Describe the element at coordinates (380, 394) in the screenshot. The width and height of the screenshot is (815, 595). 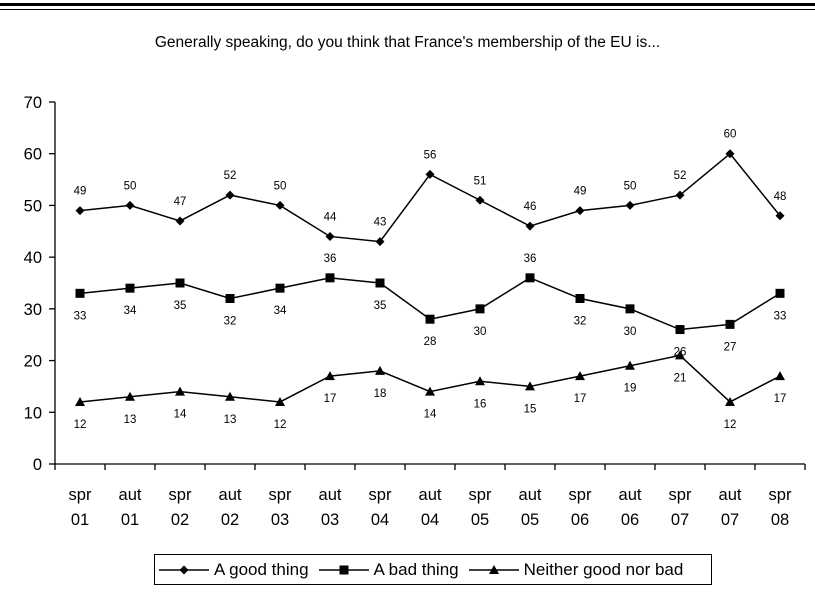
I see `data-label: 18` at that location.